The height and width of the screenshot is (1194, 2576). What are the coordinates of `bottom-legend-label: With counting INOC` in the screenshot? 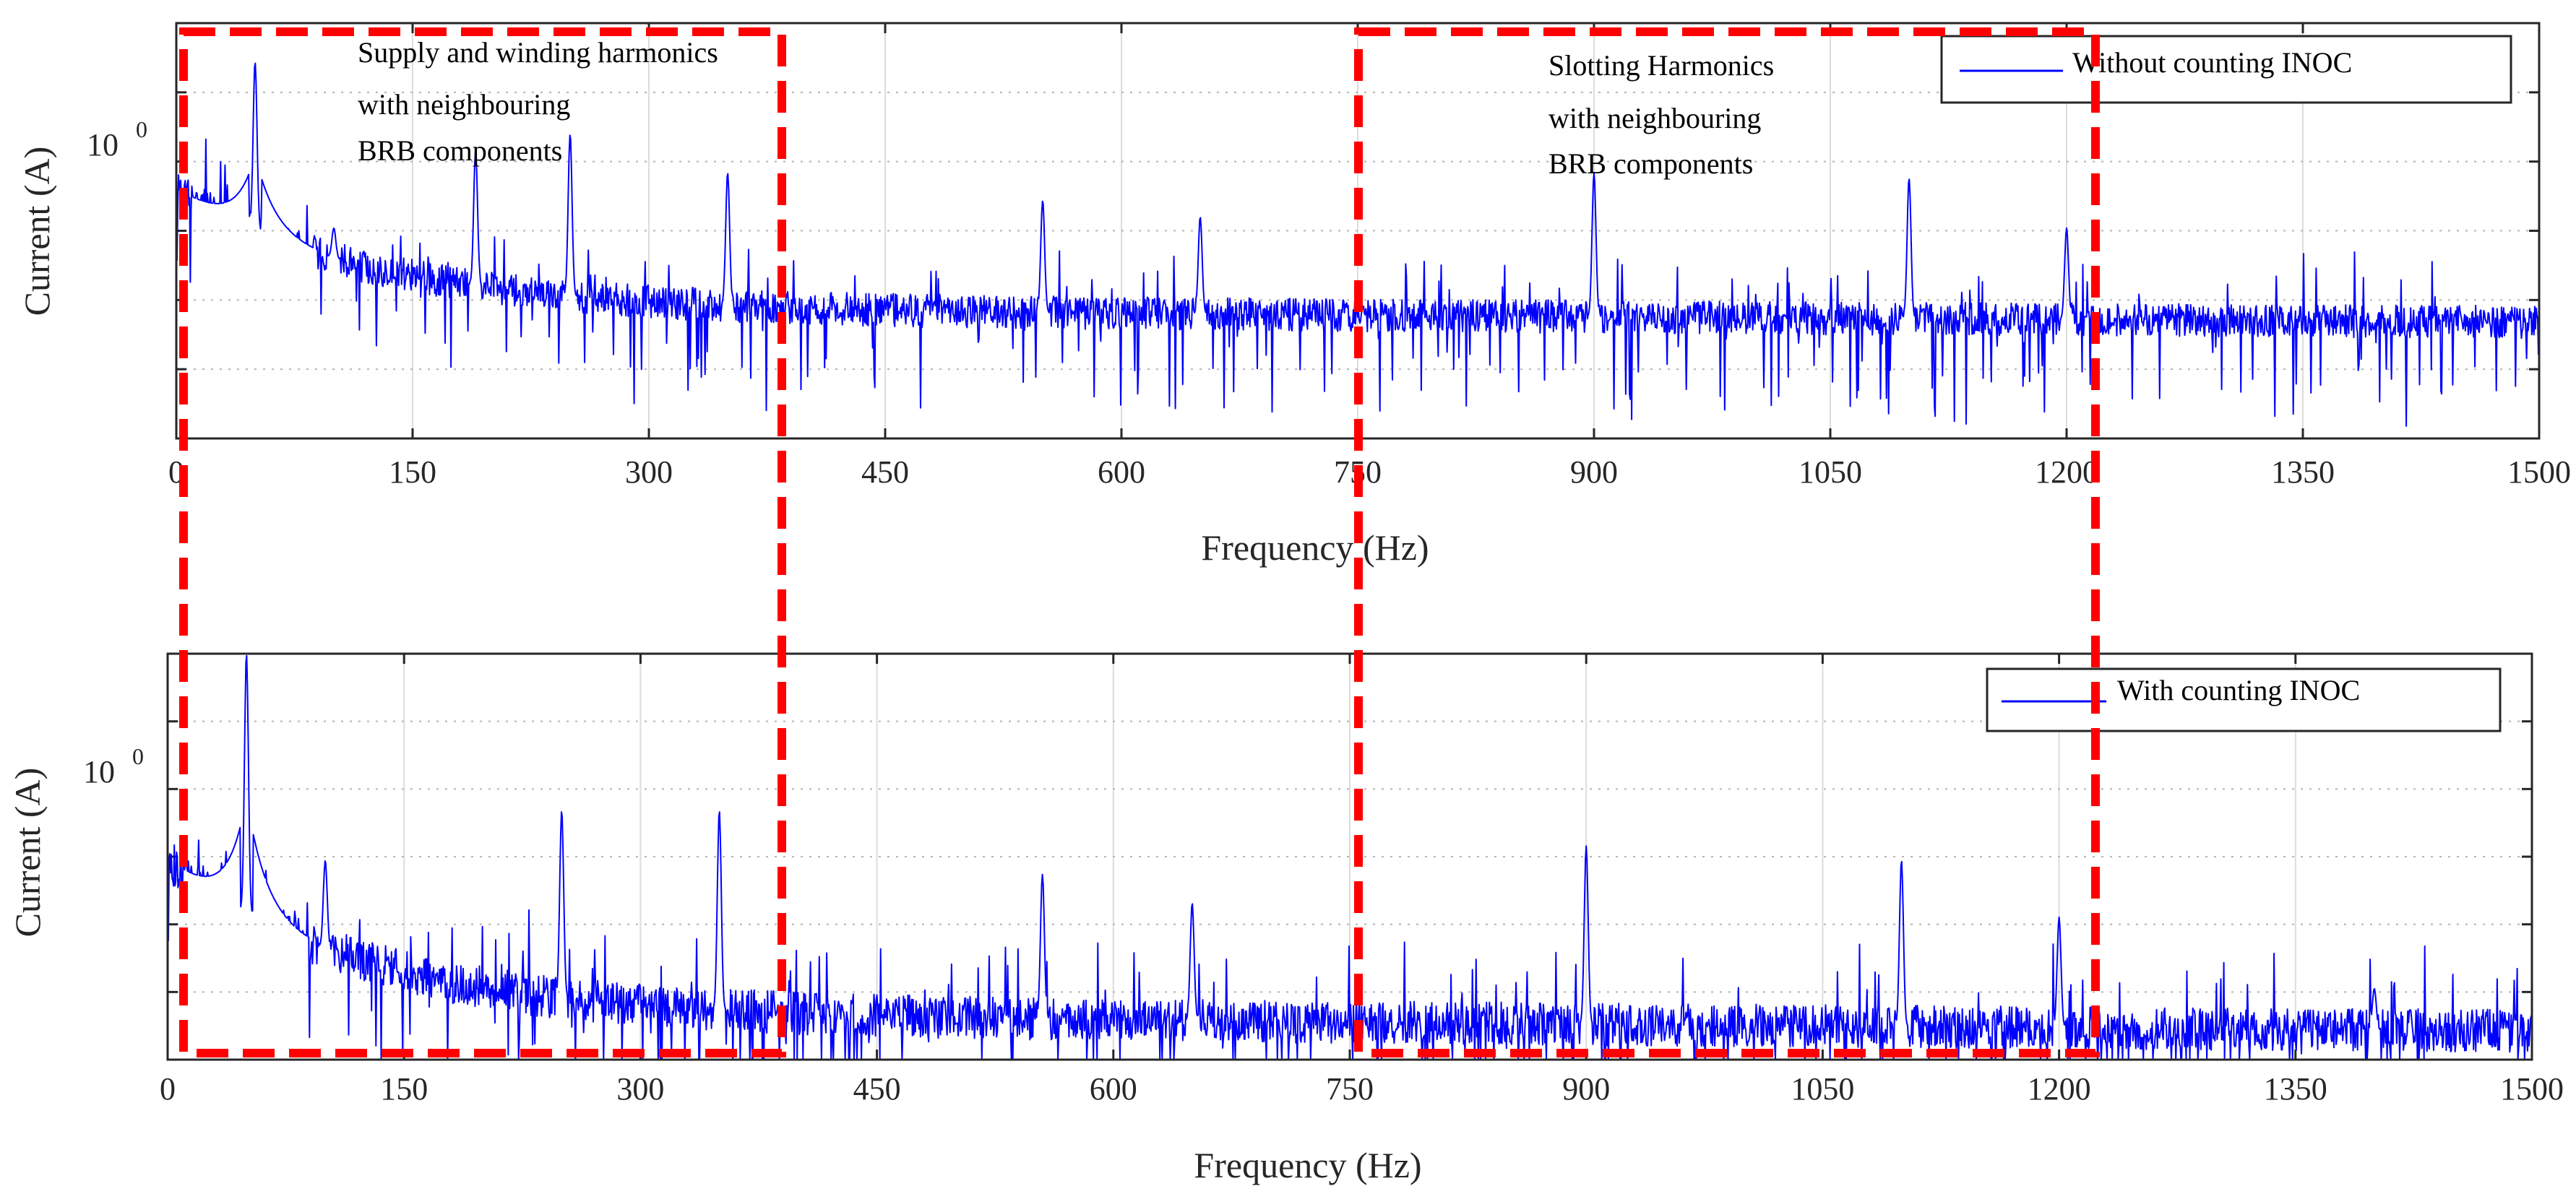 It's located at (2238, 690).